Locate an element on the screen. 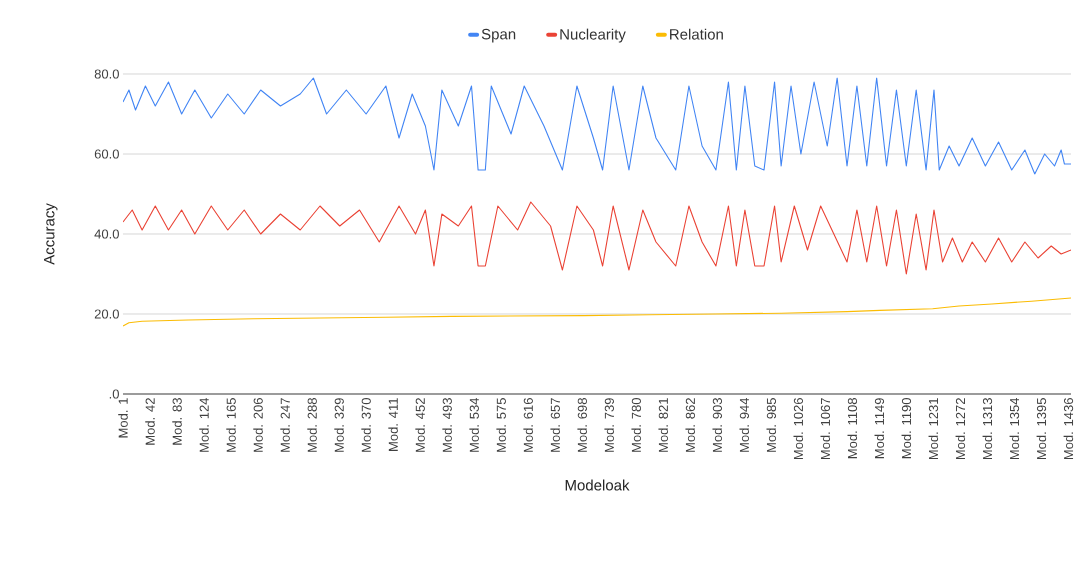 This screenshot has width=1078, height=570. x-tick-label: Mod. 1 is located at coordinates (123, 418).